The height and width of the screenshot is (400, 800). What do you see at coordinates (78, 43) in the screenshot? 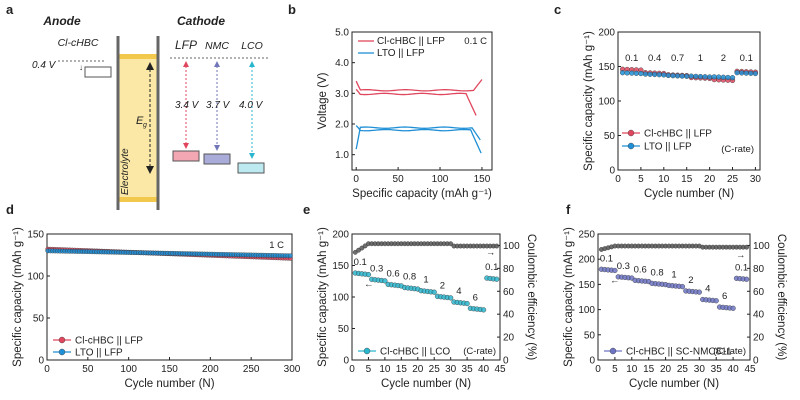
I see `anode-material: Cl-cHBC` at bounding box center [78, 43].